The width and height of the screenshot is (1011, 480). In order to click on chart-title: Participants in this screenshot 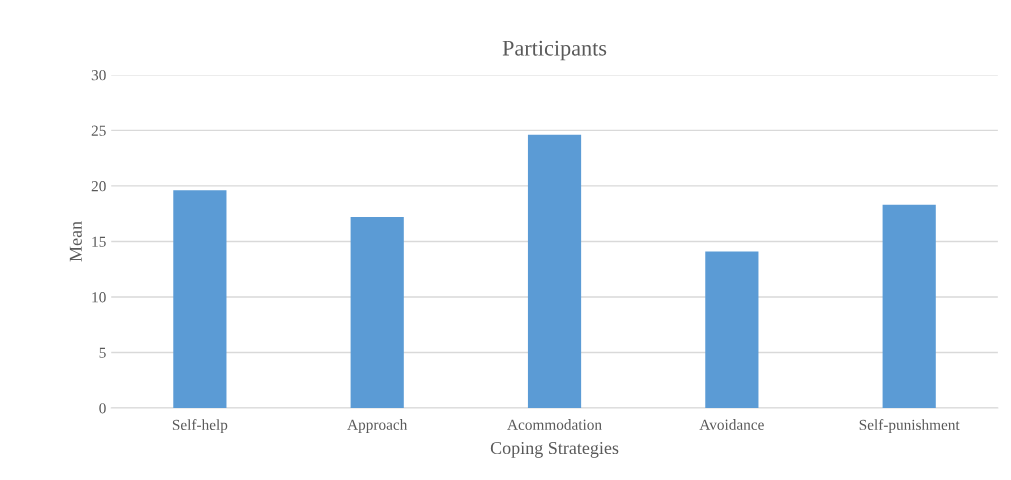, I will do `click(554, 50)`.